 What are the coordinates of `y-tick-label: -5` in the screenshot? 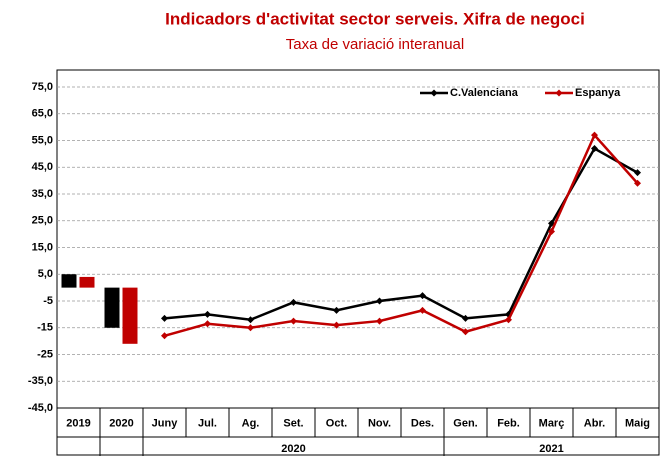 It's located at (48, 301).